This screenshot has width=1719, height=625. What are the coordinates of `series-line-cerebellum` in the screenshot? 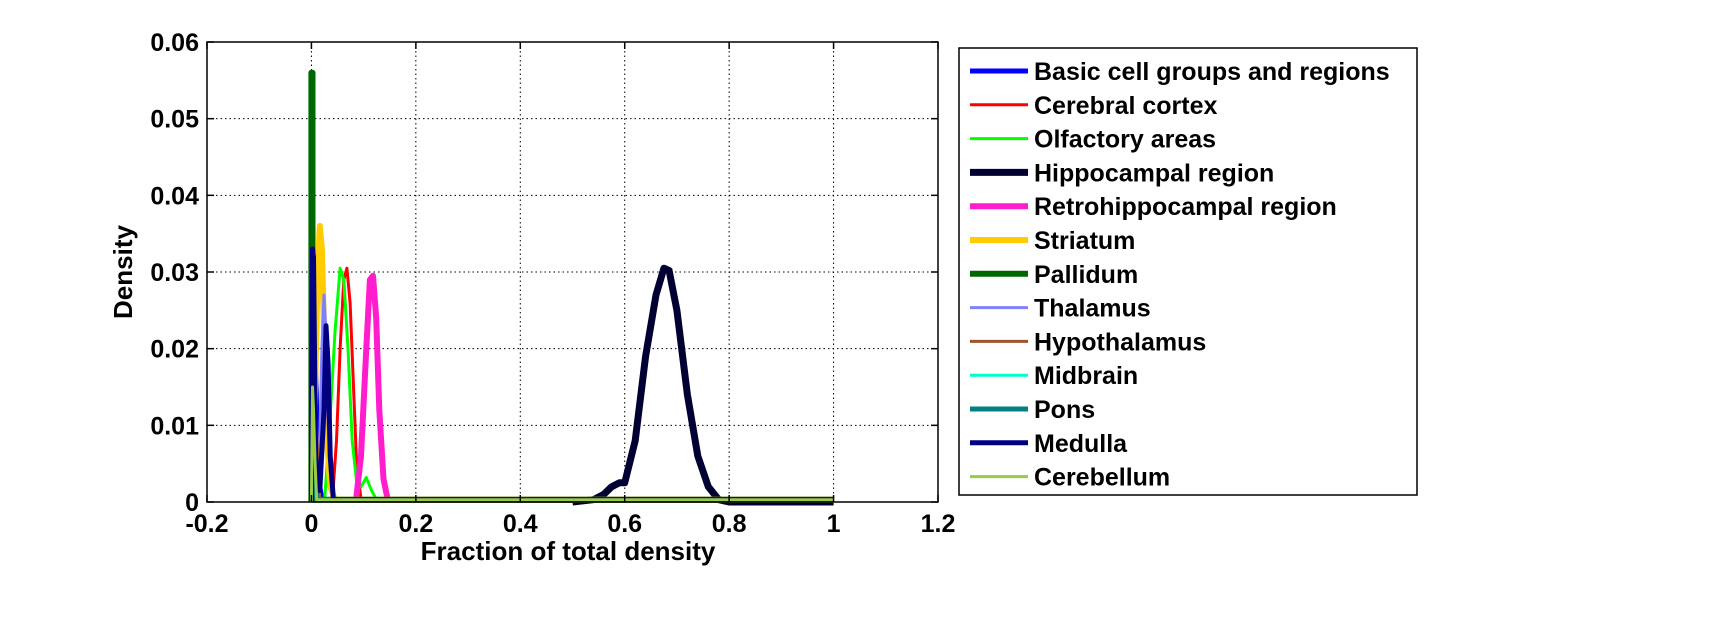 It's located at (571, 444).